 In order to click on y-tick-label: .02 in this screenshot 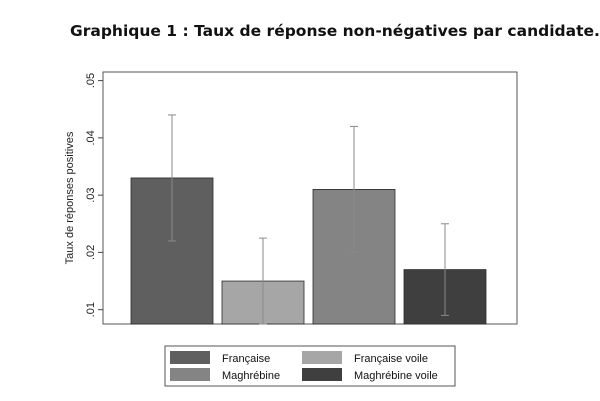, I will do `click(91, 252)`.